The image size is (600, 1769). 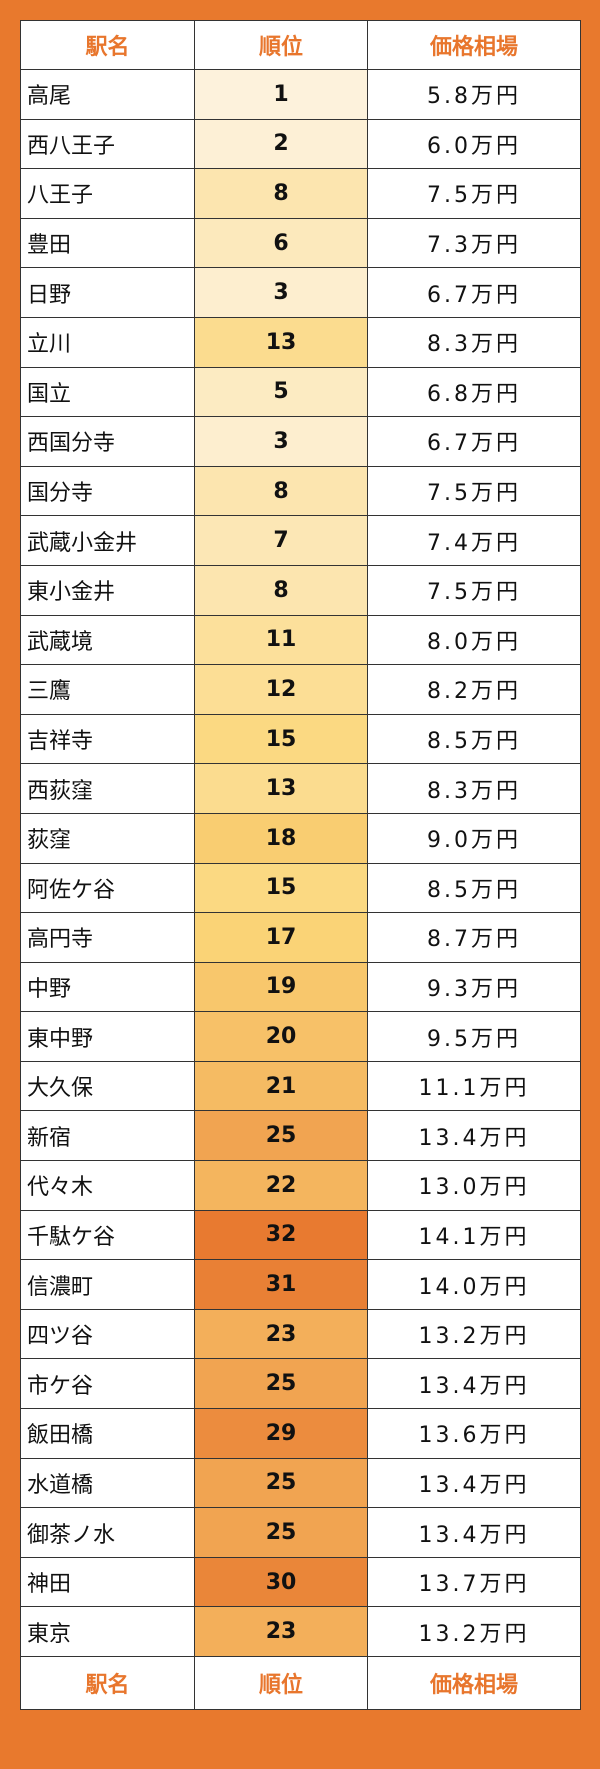 I want to click on table-row: 武蔵境 11 8.0万円, so click(x=300, y=640).